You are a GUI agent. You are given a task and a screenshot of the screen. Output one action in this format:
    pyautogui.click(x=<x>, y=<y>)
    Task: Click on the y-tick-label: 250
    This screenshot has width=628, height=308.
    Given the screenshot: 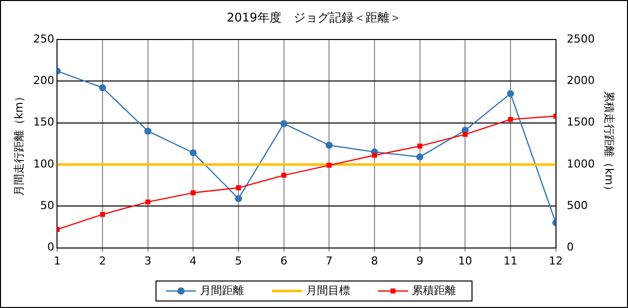 What is the action you would take?
    pyautogui.click(x=43, y=39)
    